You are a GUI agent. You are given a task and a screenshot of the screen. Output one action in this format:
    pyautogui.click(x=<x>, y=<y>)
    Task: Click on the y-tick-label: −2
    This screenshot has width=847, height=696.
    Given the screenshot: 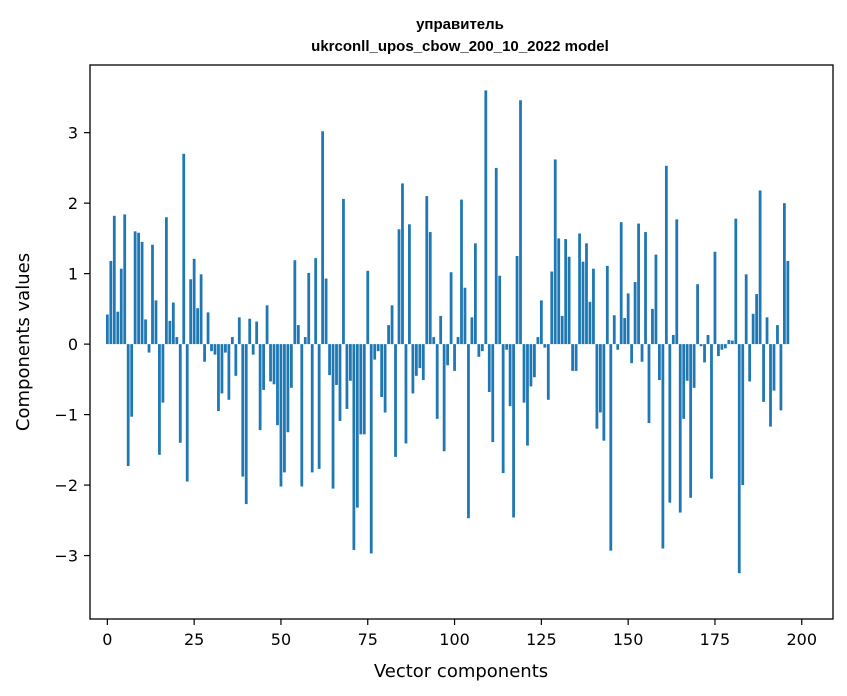 What is the action you would take?
    pyautogui.click(x=66, y=485)
    